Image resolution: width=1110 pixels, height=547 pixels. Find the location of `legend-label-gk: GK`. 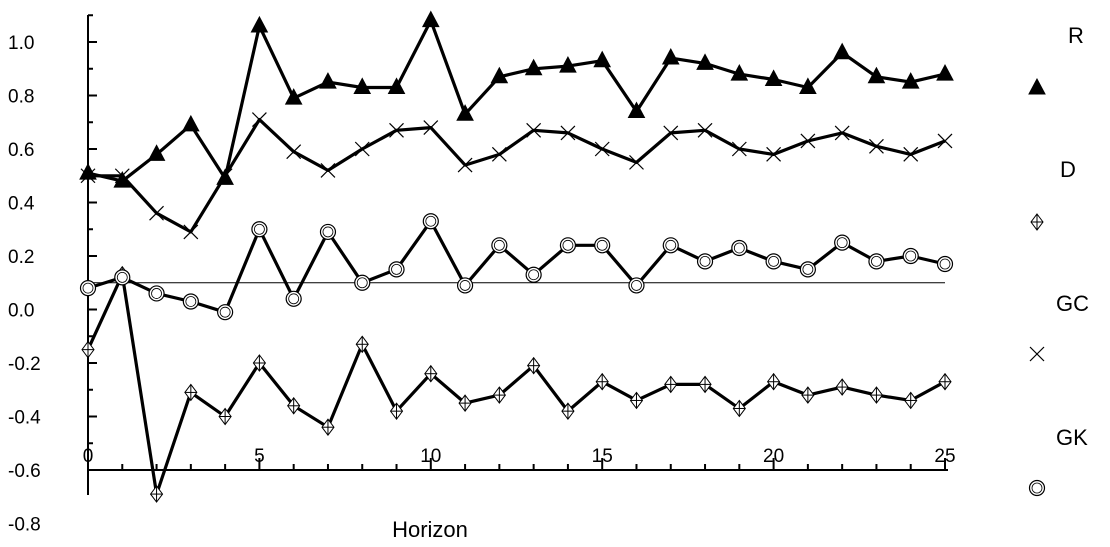

legend-label-gk: GK is located at coordinates (1072, 437).